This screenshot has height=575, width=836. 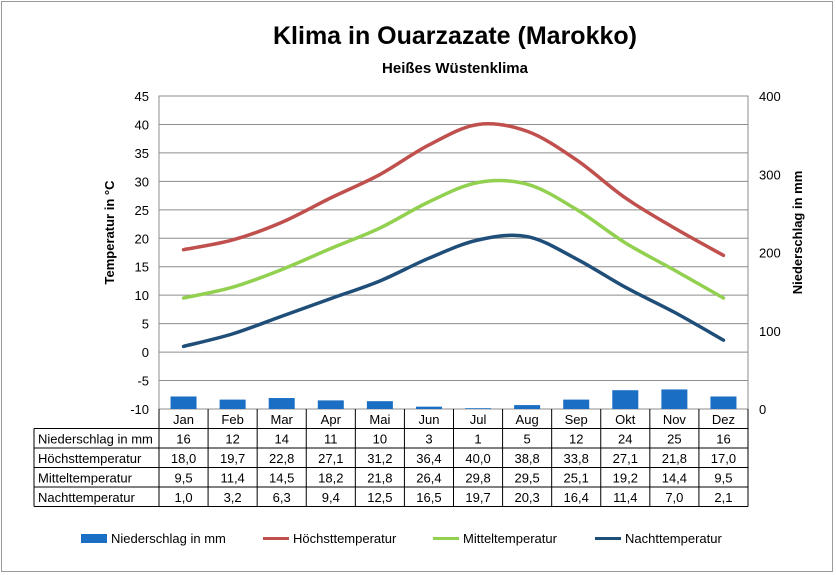 I want to click on table-cell: 9,4, so click(x=331, y=497).